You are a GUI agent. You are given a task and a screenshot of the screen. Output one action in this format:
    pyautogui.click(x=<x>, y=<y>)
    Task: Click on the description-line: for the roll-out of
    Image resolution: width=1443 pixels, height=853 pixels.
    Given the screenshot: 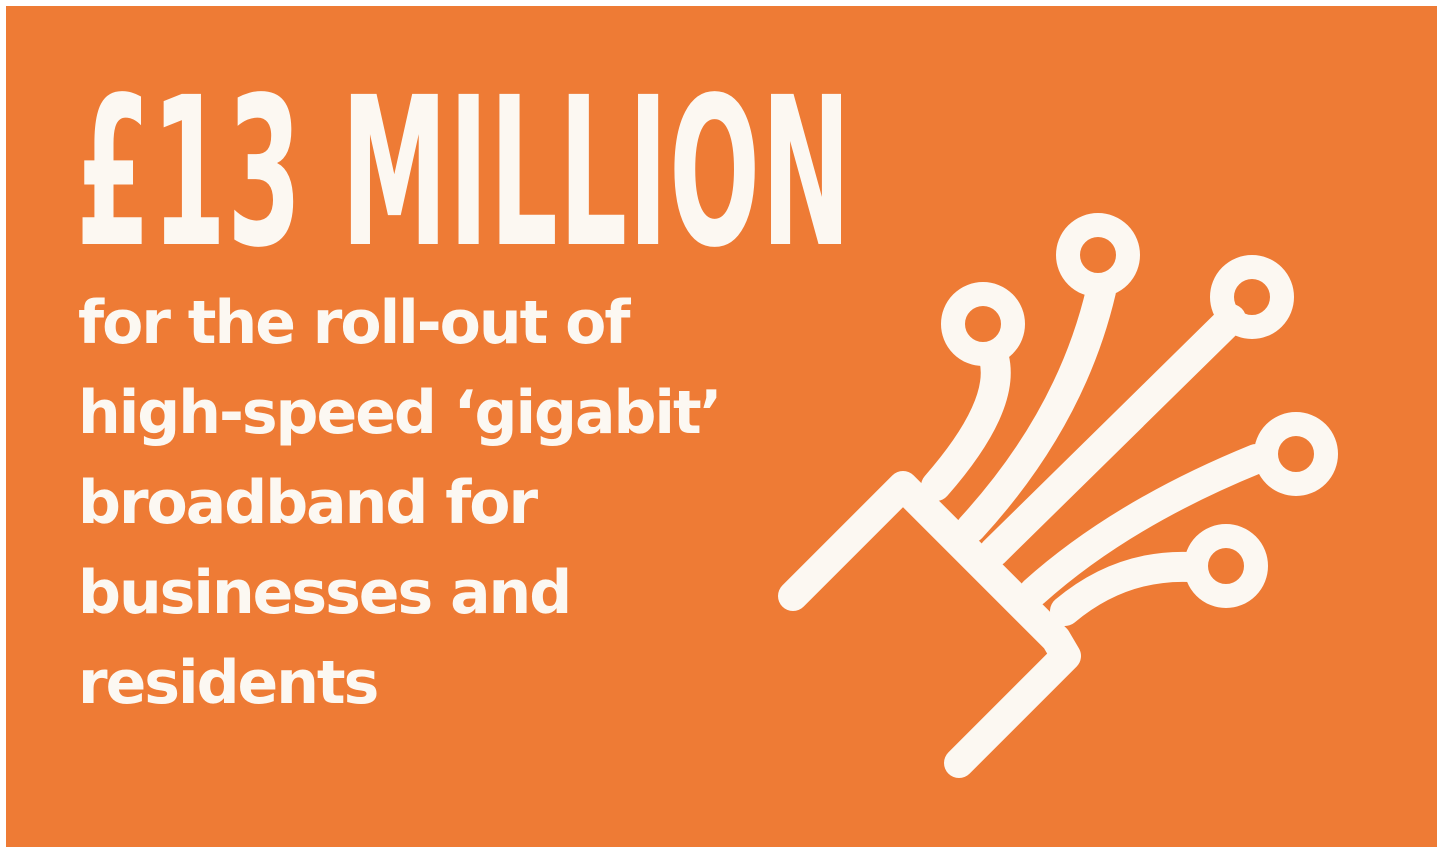 What is the action you would take?
    pyautogui.click(x=354, y=323)
    